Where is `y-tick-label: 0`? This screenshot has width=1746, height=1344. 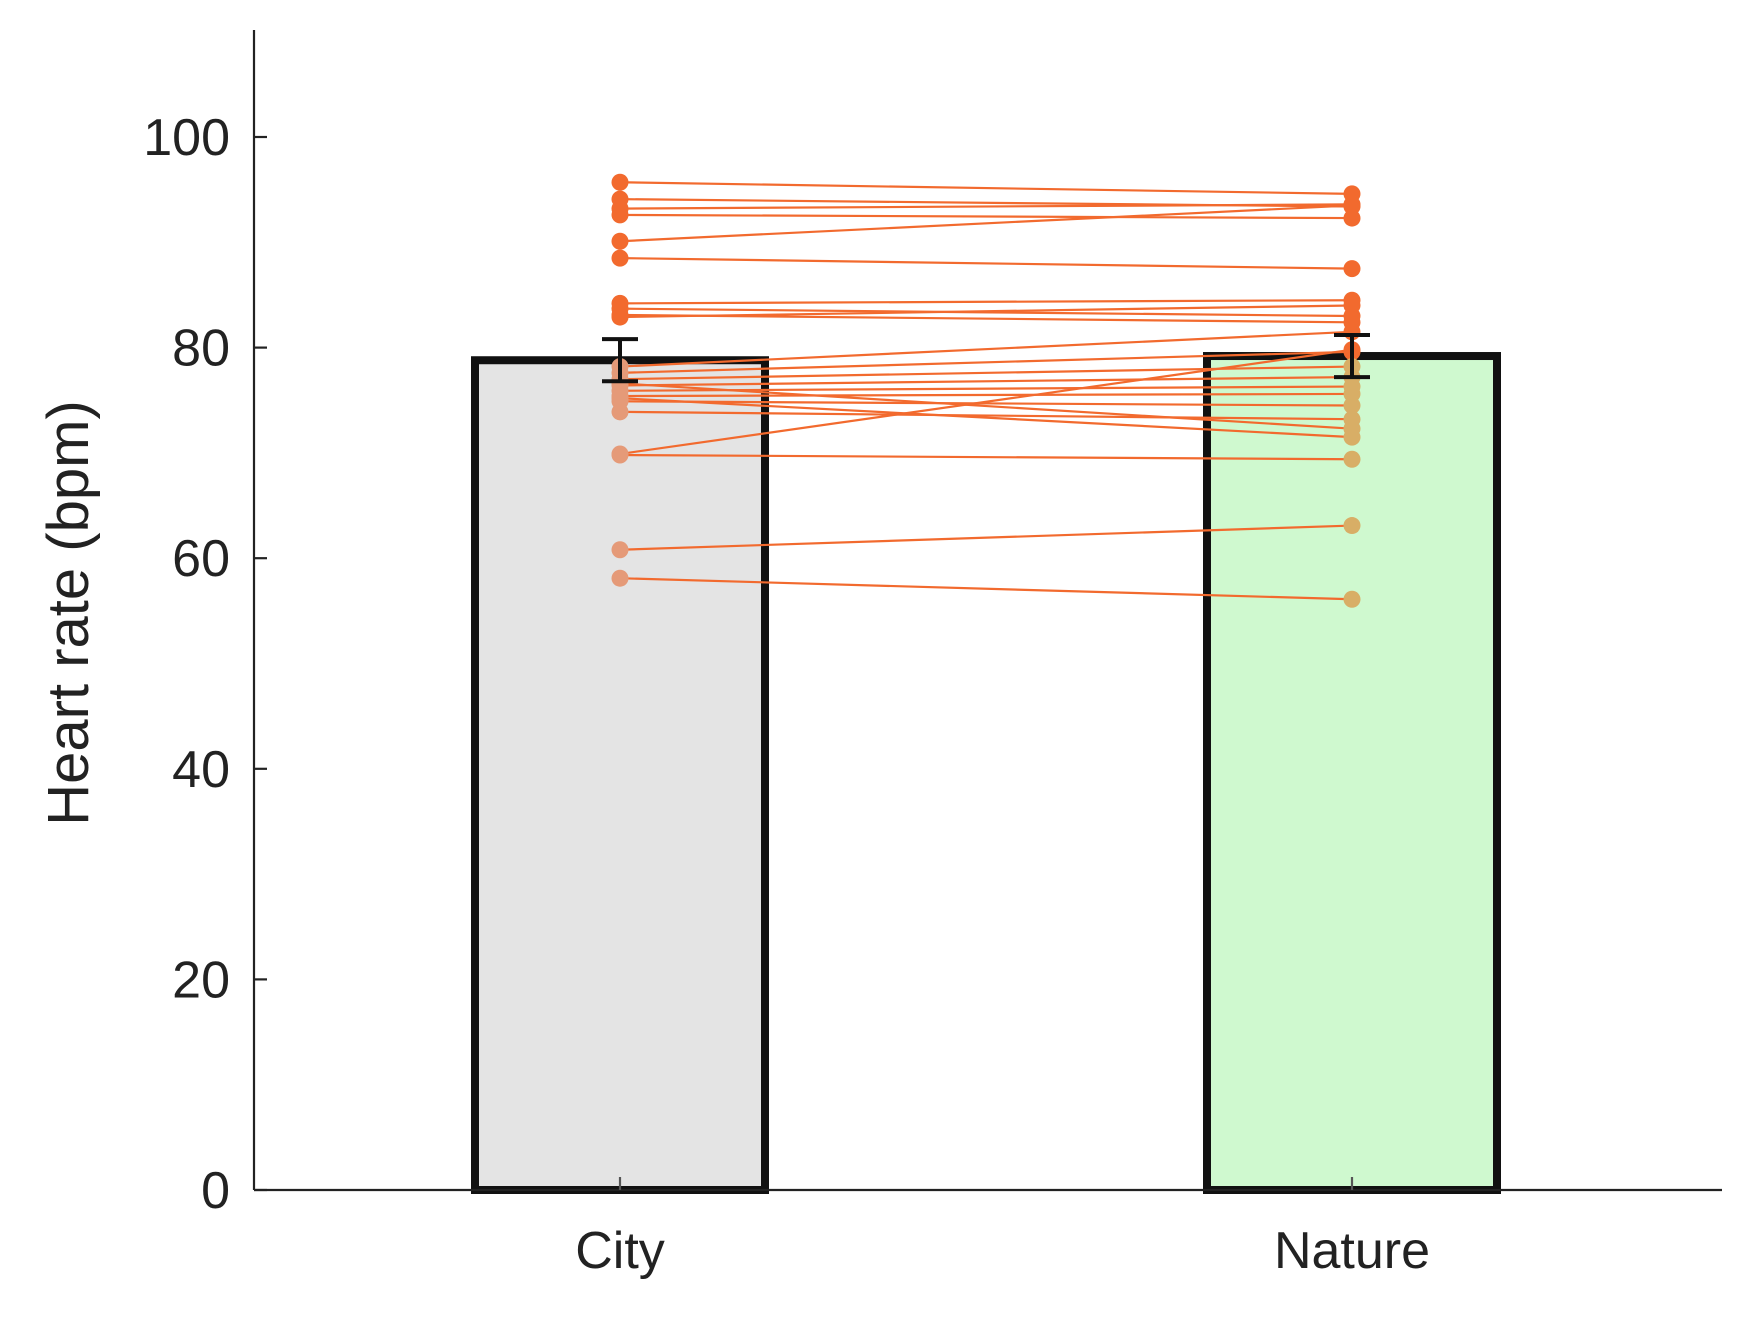 y-tick-label: 0 is located at coordinates (215, 1191).